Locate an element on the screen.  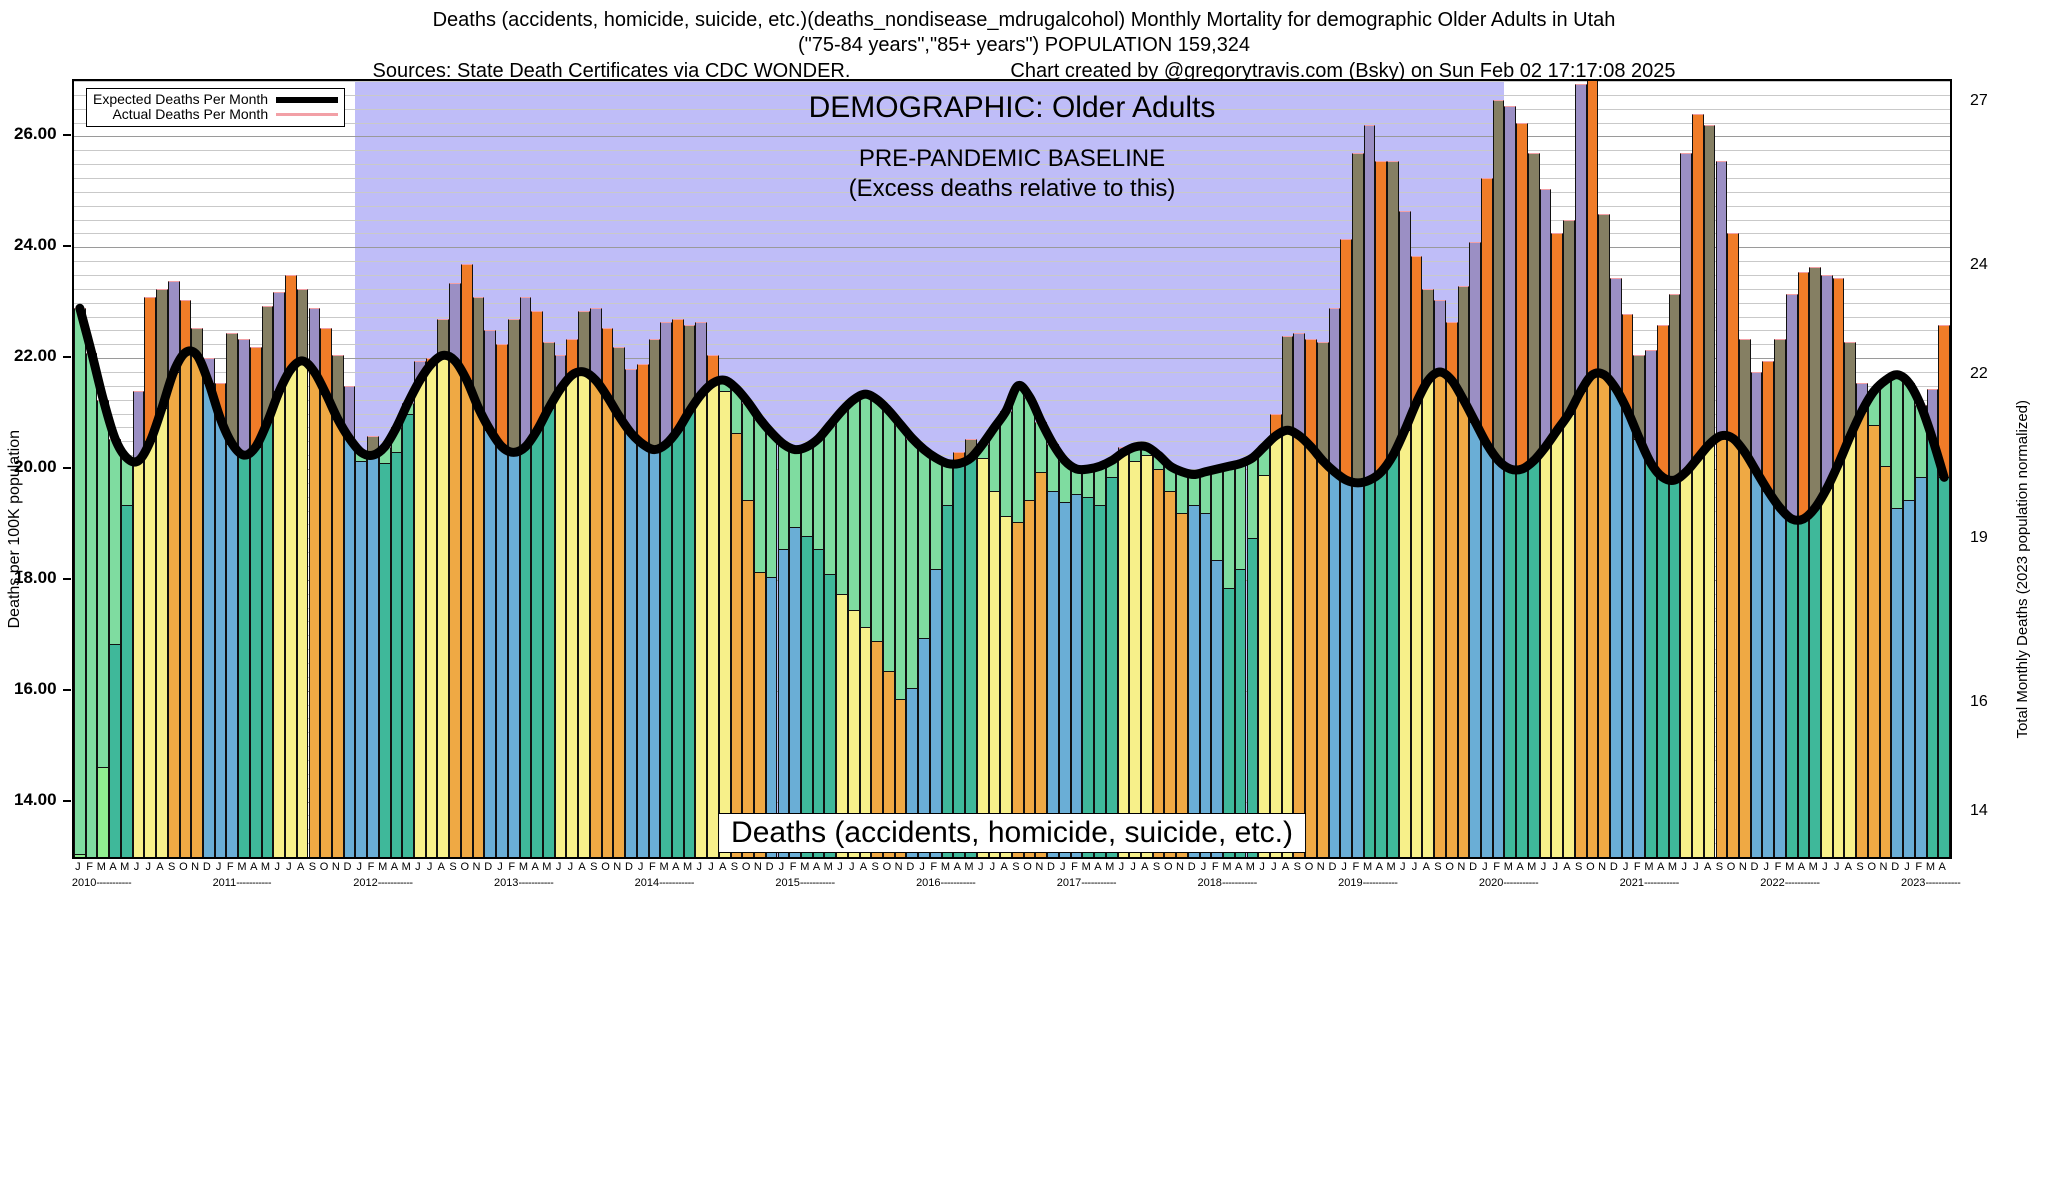
y-tick-label-right: 16 is located at coordinates (1979, 701).